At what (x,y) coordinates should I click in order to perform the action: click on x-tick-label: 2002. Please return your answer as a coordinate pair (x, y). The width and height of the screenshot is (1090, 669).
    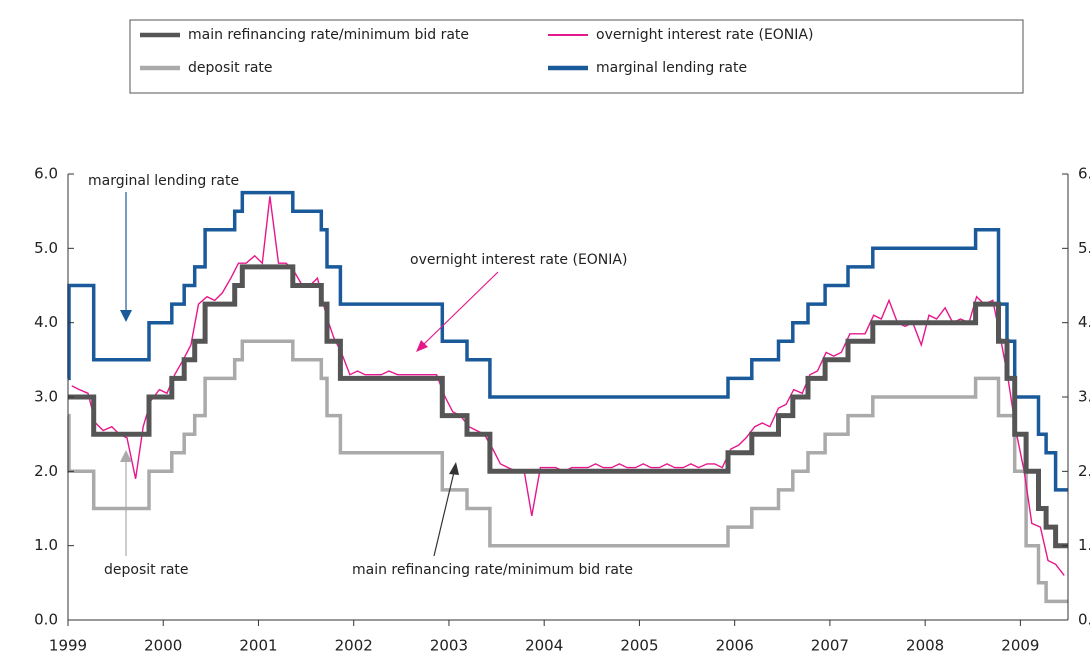
    Looking at the image, I should click on (354, 646).